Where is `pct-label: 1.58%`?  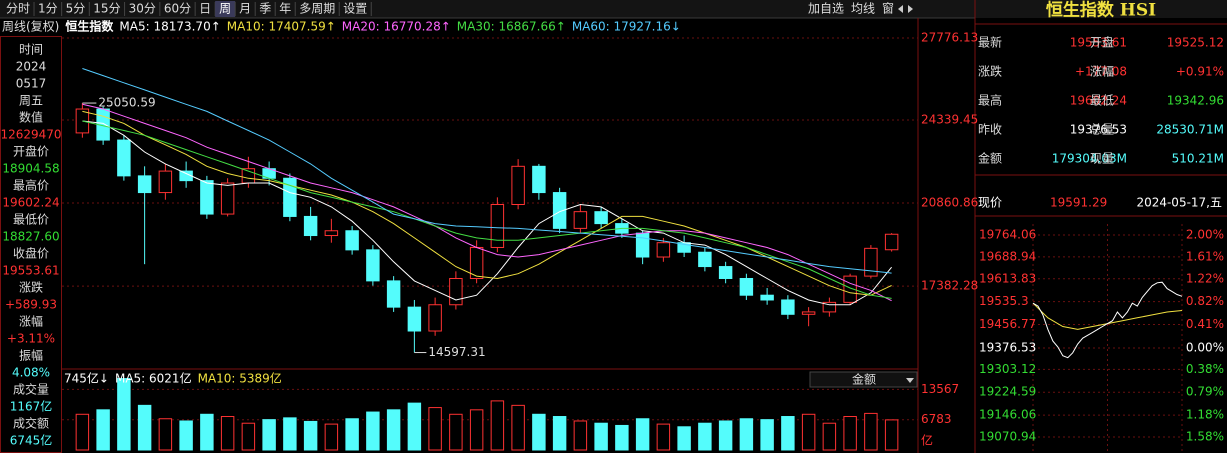
pct-label: 1.58% is located at coordinates (1205, 437).